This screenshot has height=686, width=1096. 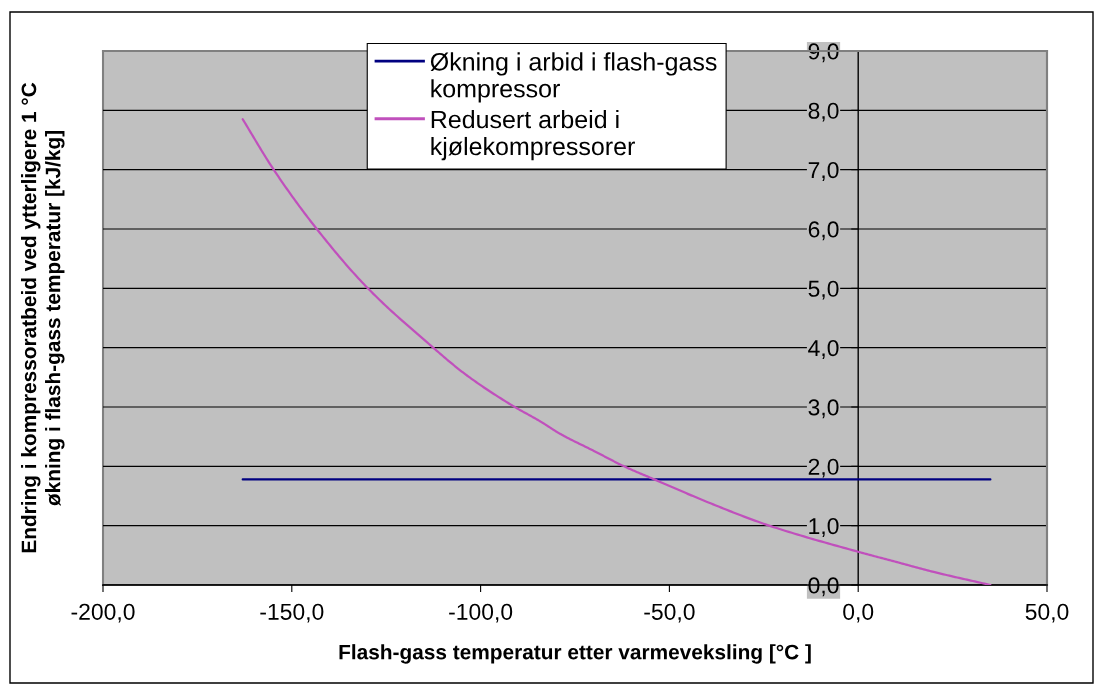 What do you see at coordinates (292, 613) in the screenshot?
I see `x-tick-label: -150,0` at bounding box center [292, 613].